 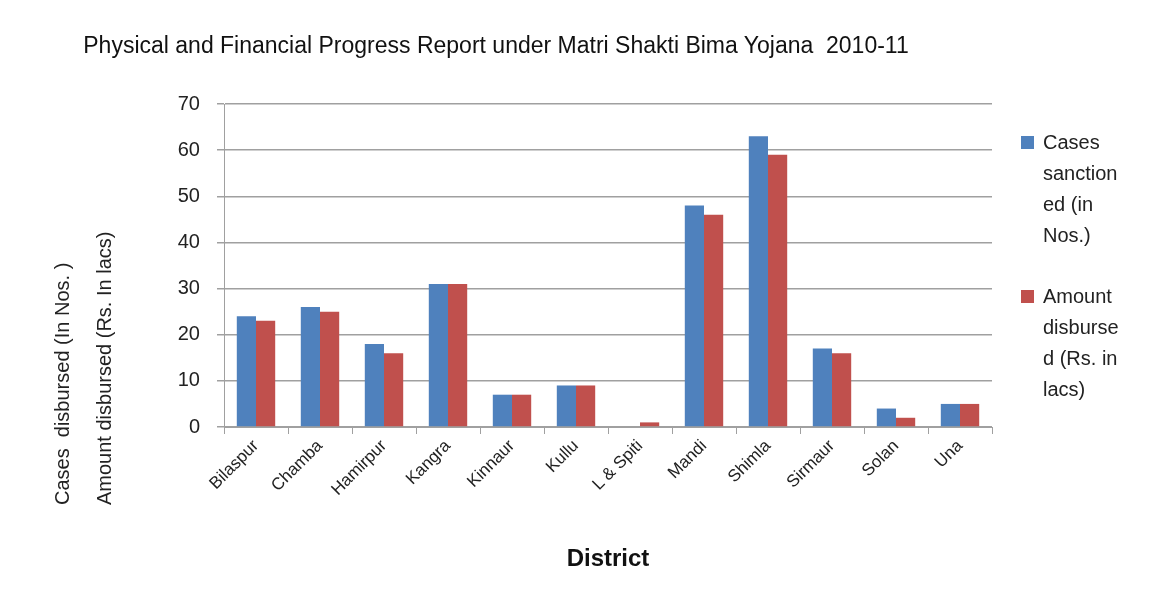 I want to click on y-tick-label: 70, so click(x=188, y=102).